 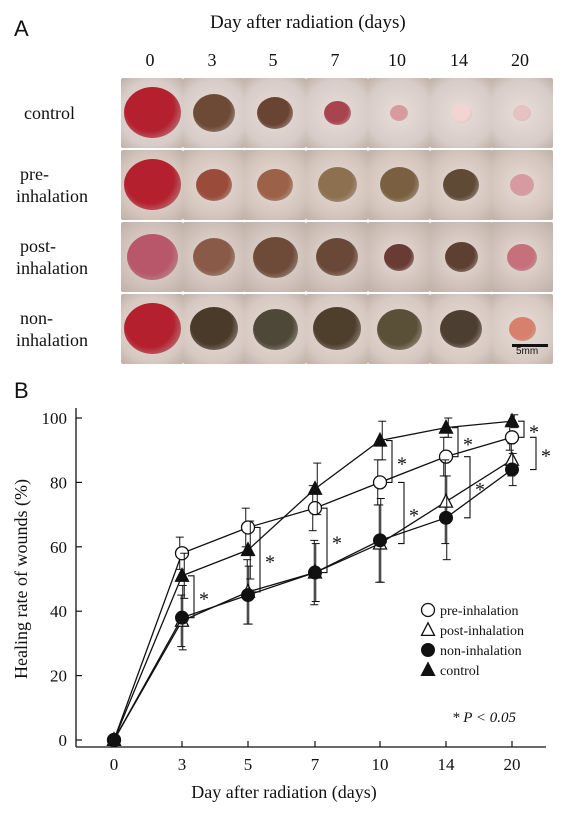 What do you see at coordinates (38, 246) in the screenshot?
I see `row-label-line: post-` at bounding box center [38, 246].